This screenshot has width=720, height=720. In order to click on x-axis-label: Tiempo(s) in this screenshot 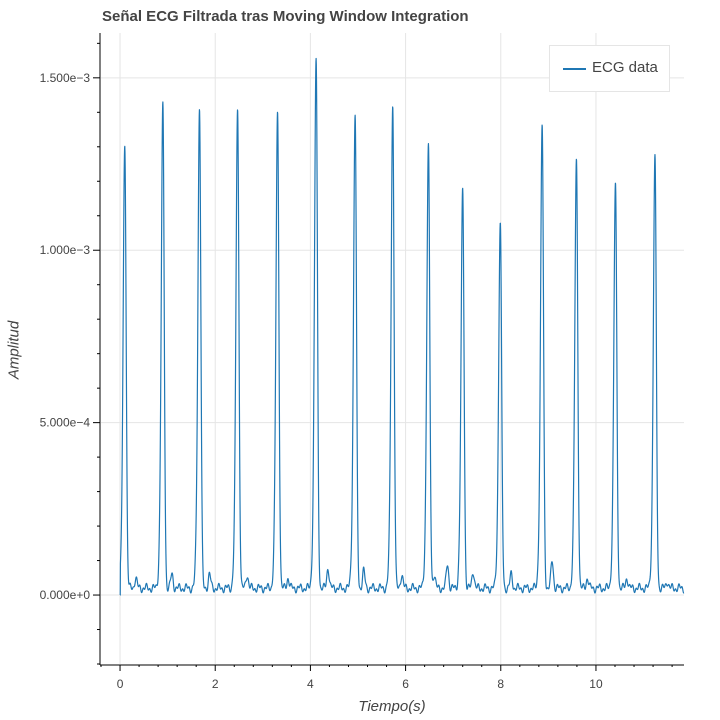, I will do `click(392, 706)`.